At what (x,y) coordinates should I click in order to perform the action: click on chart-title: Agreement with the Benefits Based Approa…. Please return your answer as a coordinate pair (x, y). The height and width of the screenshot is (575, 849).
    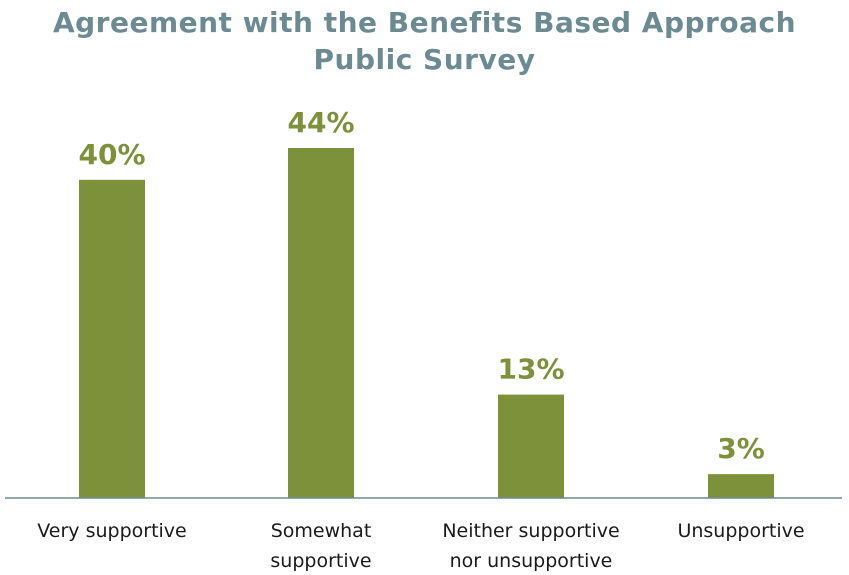
    Looking at the image, I should click on (424, 22).